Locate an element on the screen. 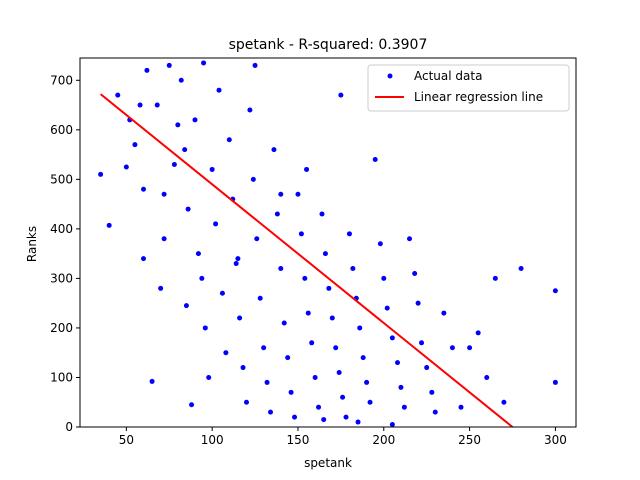 The width and height of the screenshot is (640, 480). y-tick-label: 500 is located at coordinates (61, 179).